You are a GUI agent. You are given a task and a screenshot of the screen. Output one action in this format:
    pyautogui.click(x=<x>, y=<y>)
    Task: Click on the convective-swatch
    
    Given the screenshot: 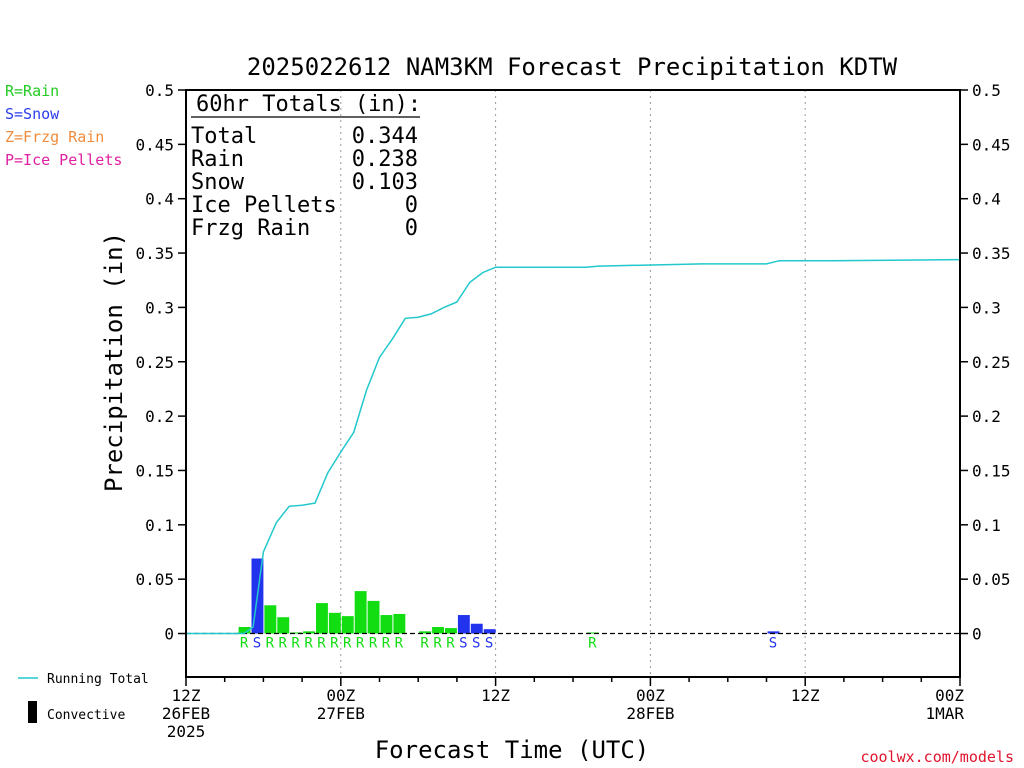 What is the action you would take?
    pyautogui.click(x=32, y=712)
    